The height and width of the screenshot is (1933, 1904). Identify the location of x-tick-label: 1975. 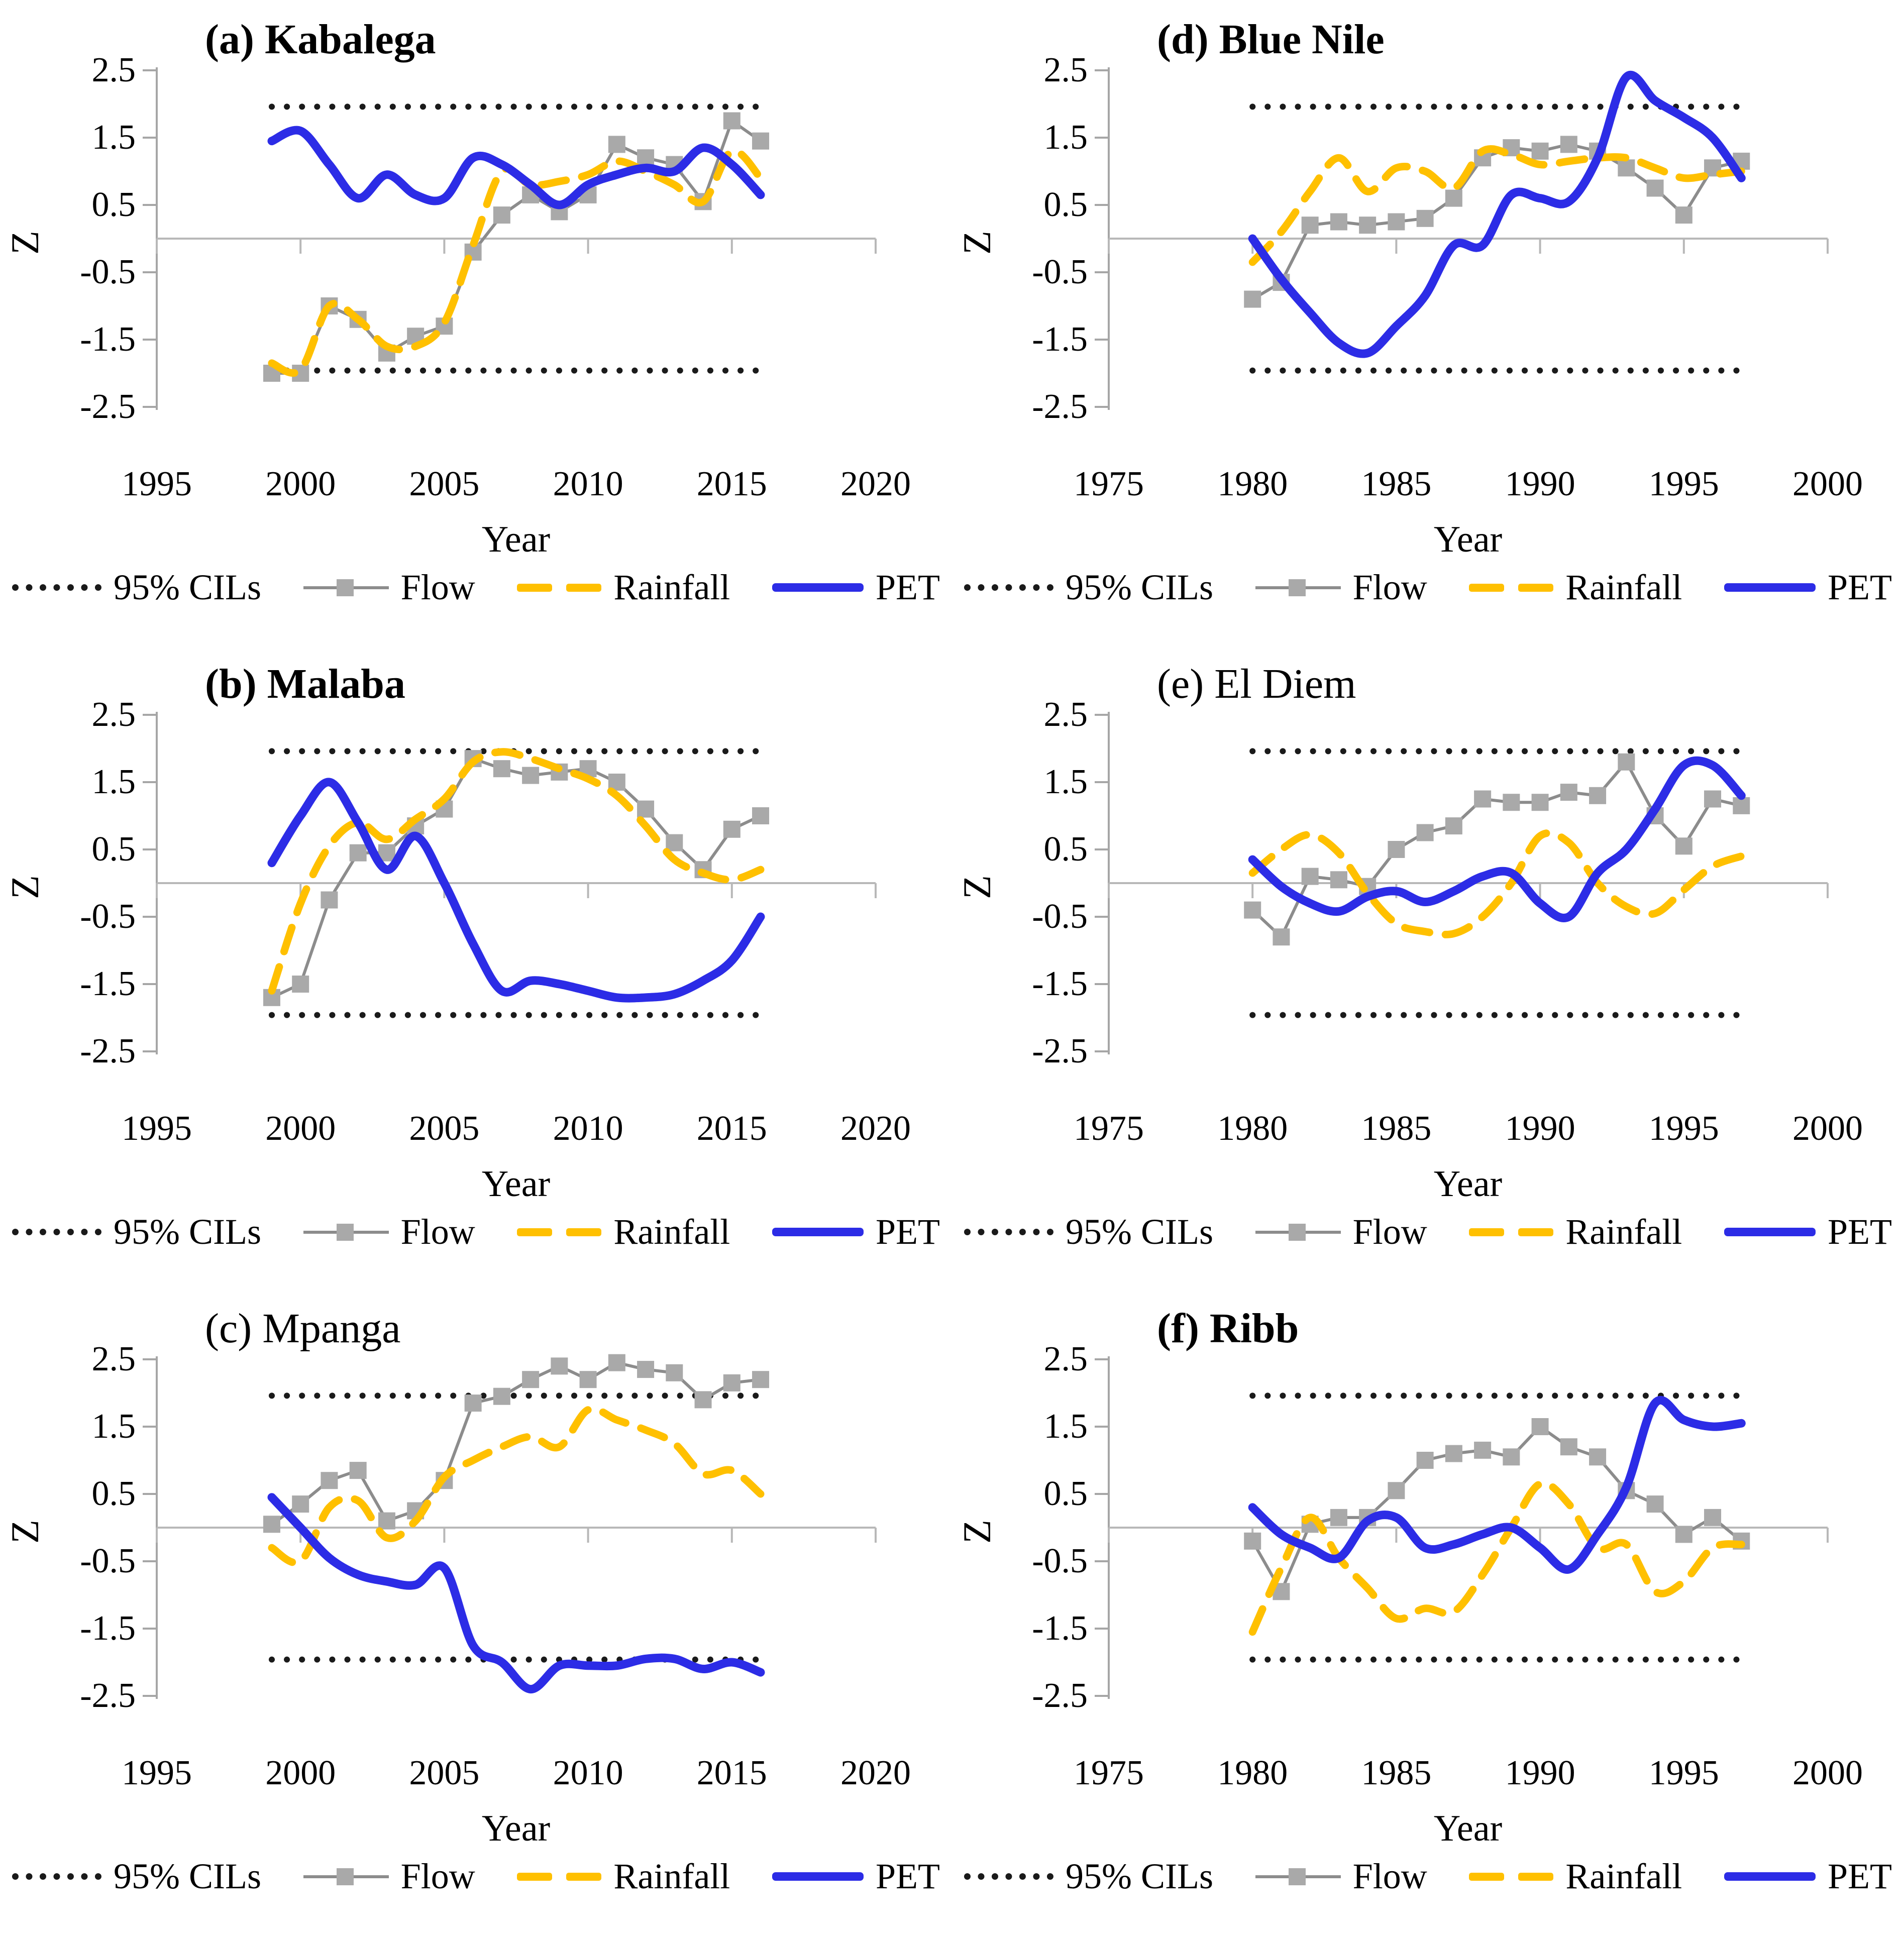
(1109, 1773).